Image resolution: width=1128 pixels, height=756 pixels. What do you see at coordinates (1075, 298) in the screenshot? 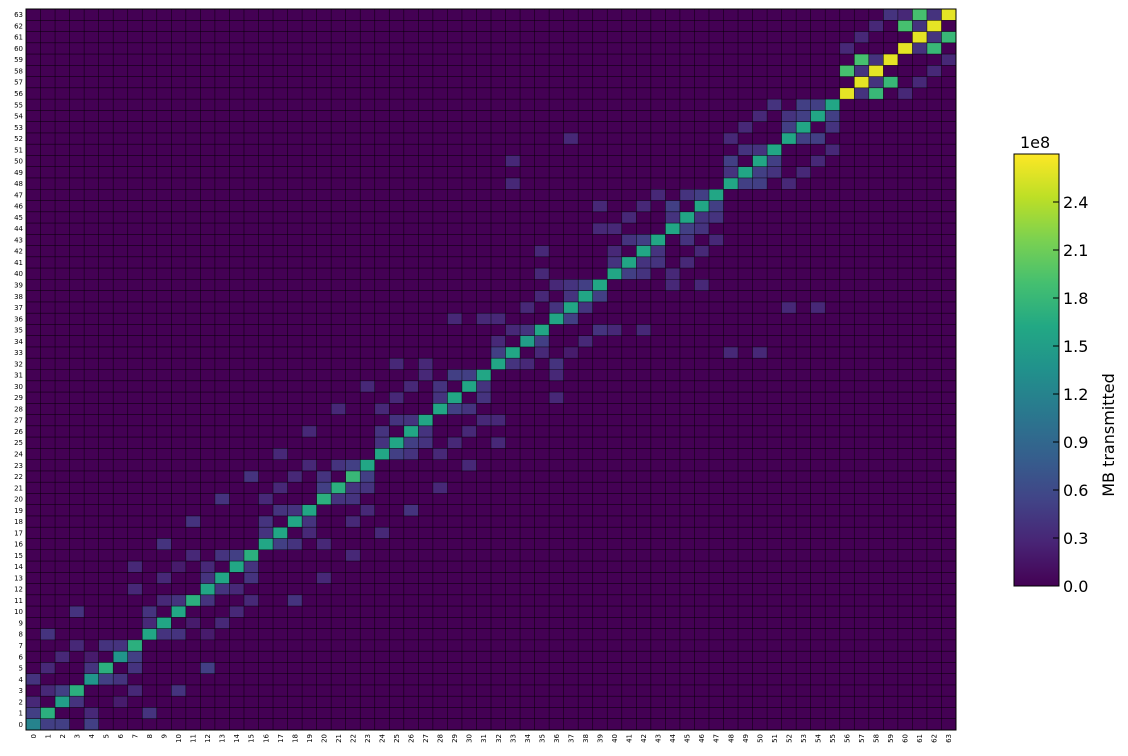
I see `colorbar-tick-label: 1.8` at bounding box center [1075, 298].